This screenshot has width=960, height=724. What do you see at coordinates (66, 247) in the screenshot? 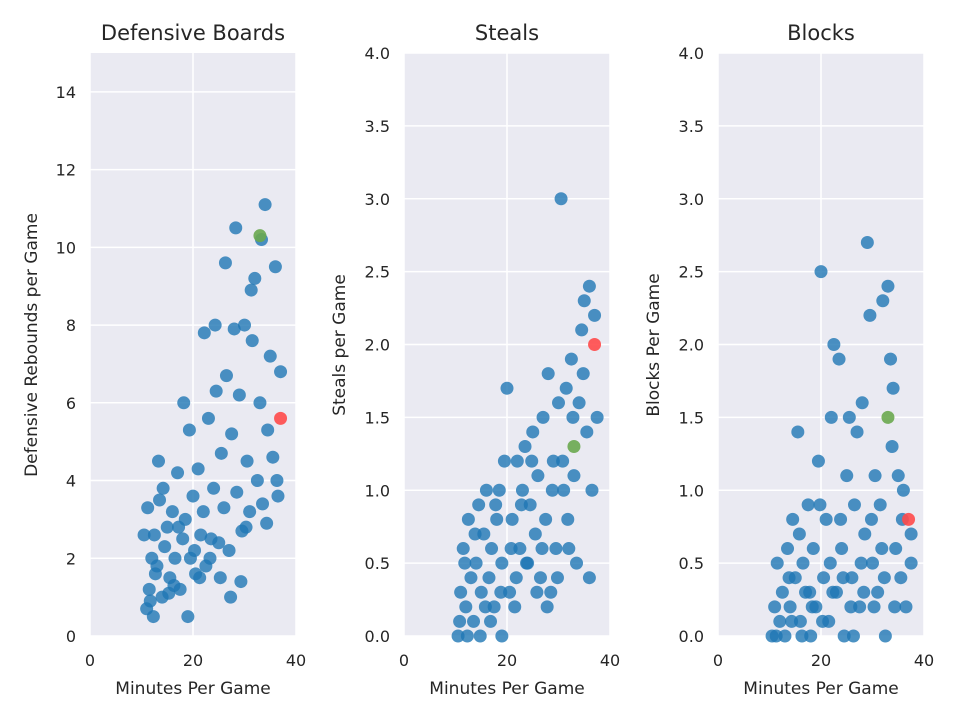
I see `y-tick-label: 10` at bounding box center [66, 247].